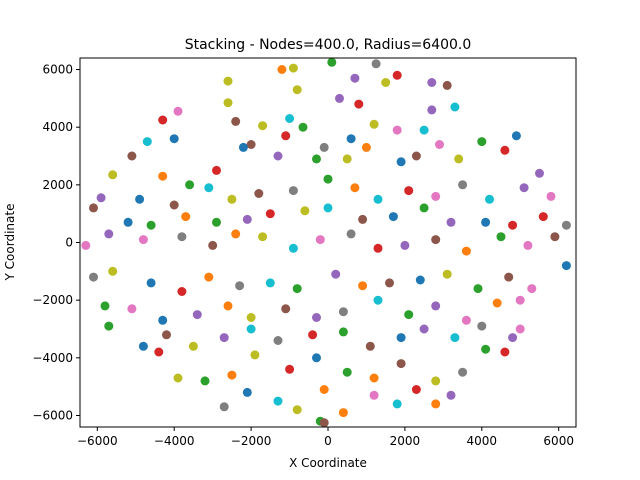  Describe the element at coordinates (10, 243) in the screenshot. I see `y-axis-title: Y Coordinate` at that location.